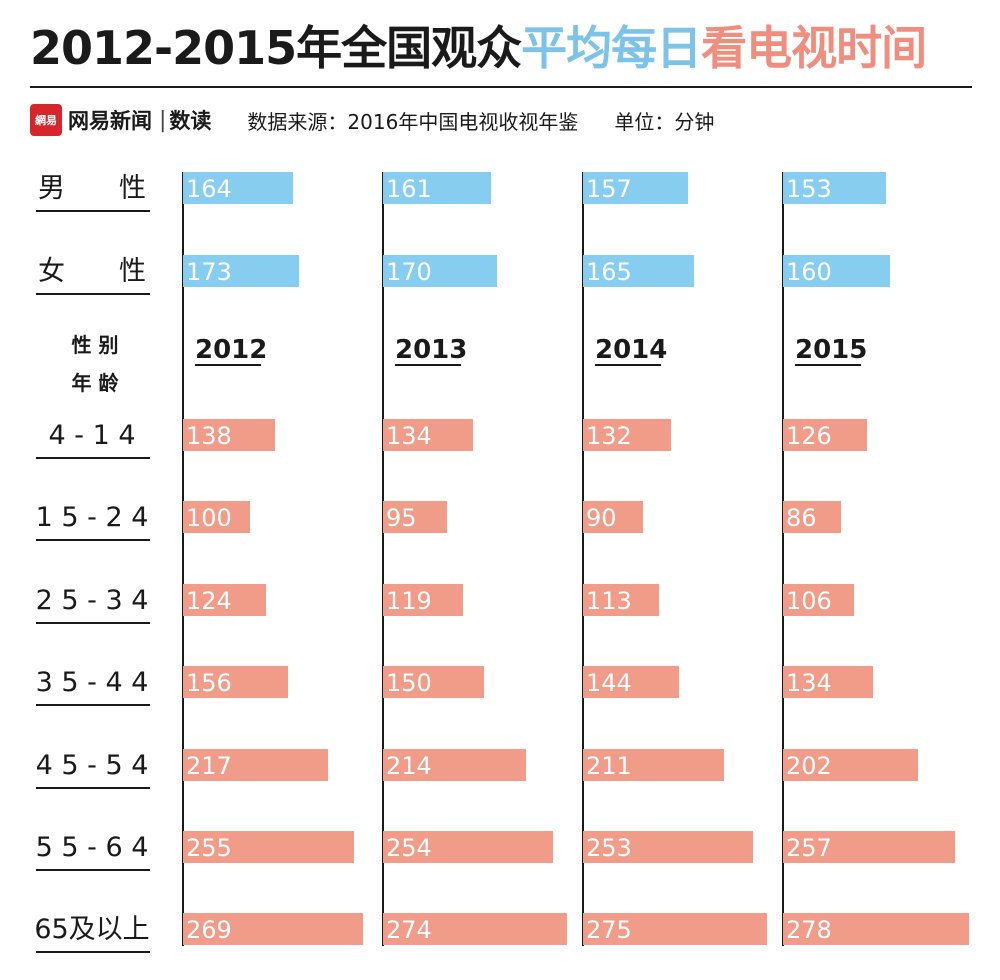  What do you see at coordinates (635, 188) in the screenshot?
I see `gender-bar-0-2014` at bounding box center [635, 188].